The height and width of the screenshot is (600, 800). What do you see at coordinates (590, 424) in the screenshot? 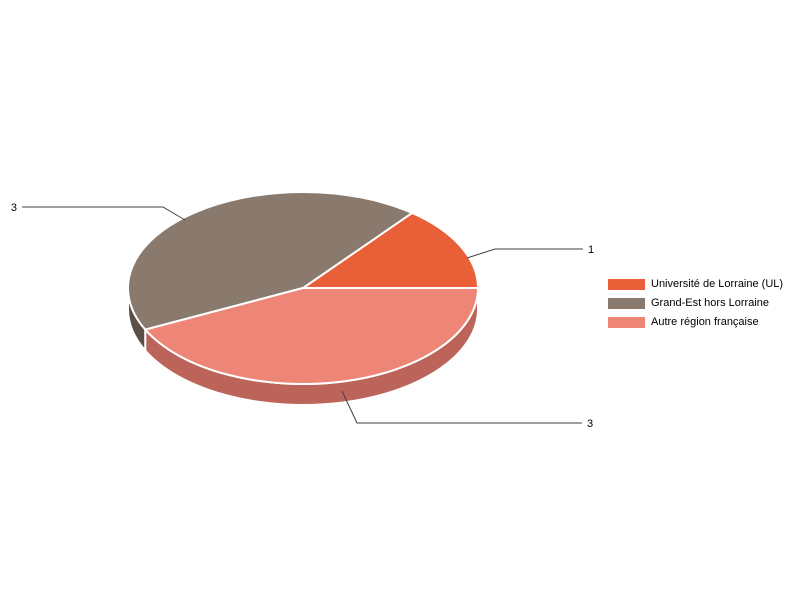
I see `slice-value-label-2: 3` at bounding box center [590, 424].